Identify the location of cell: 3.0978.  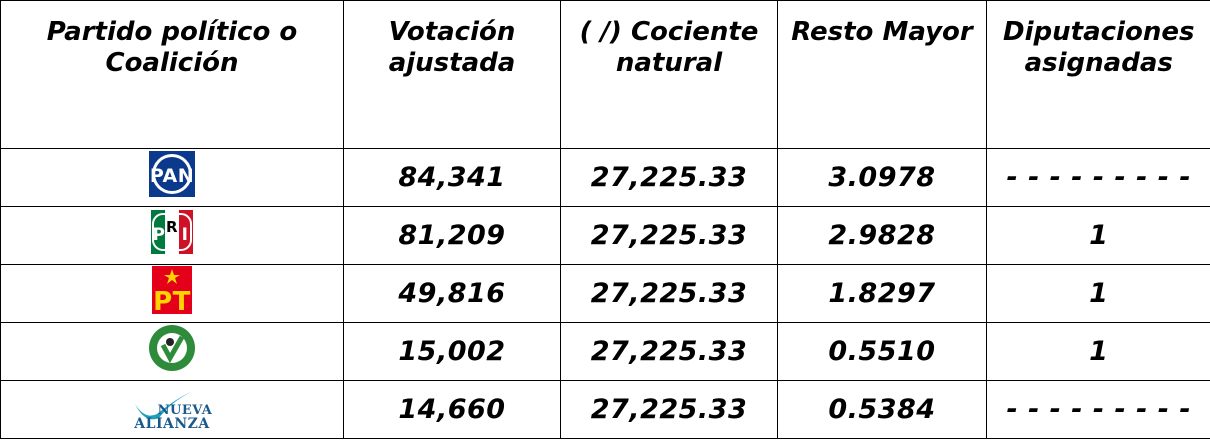
(882, 177).